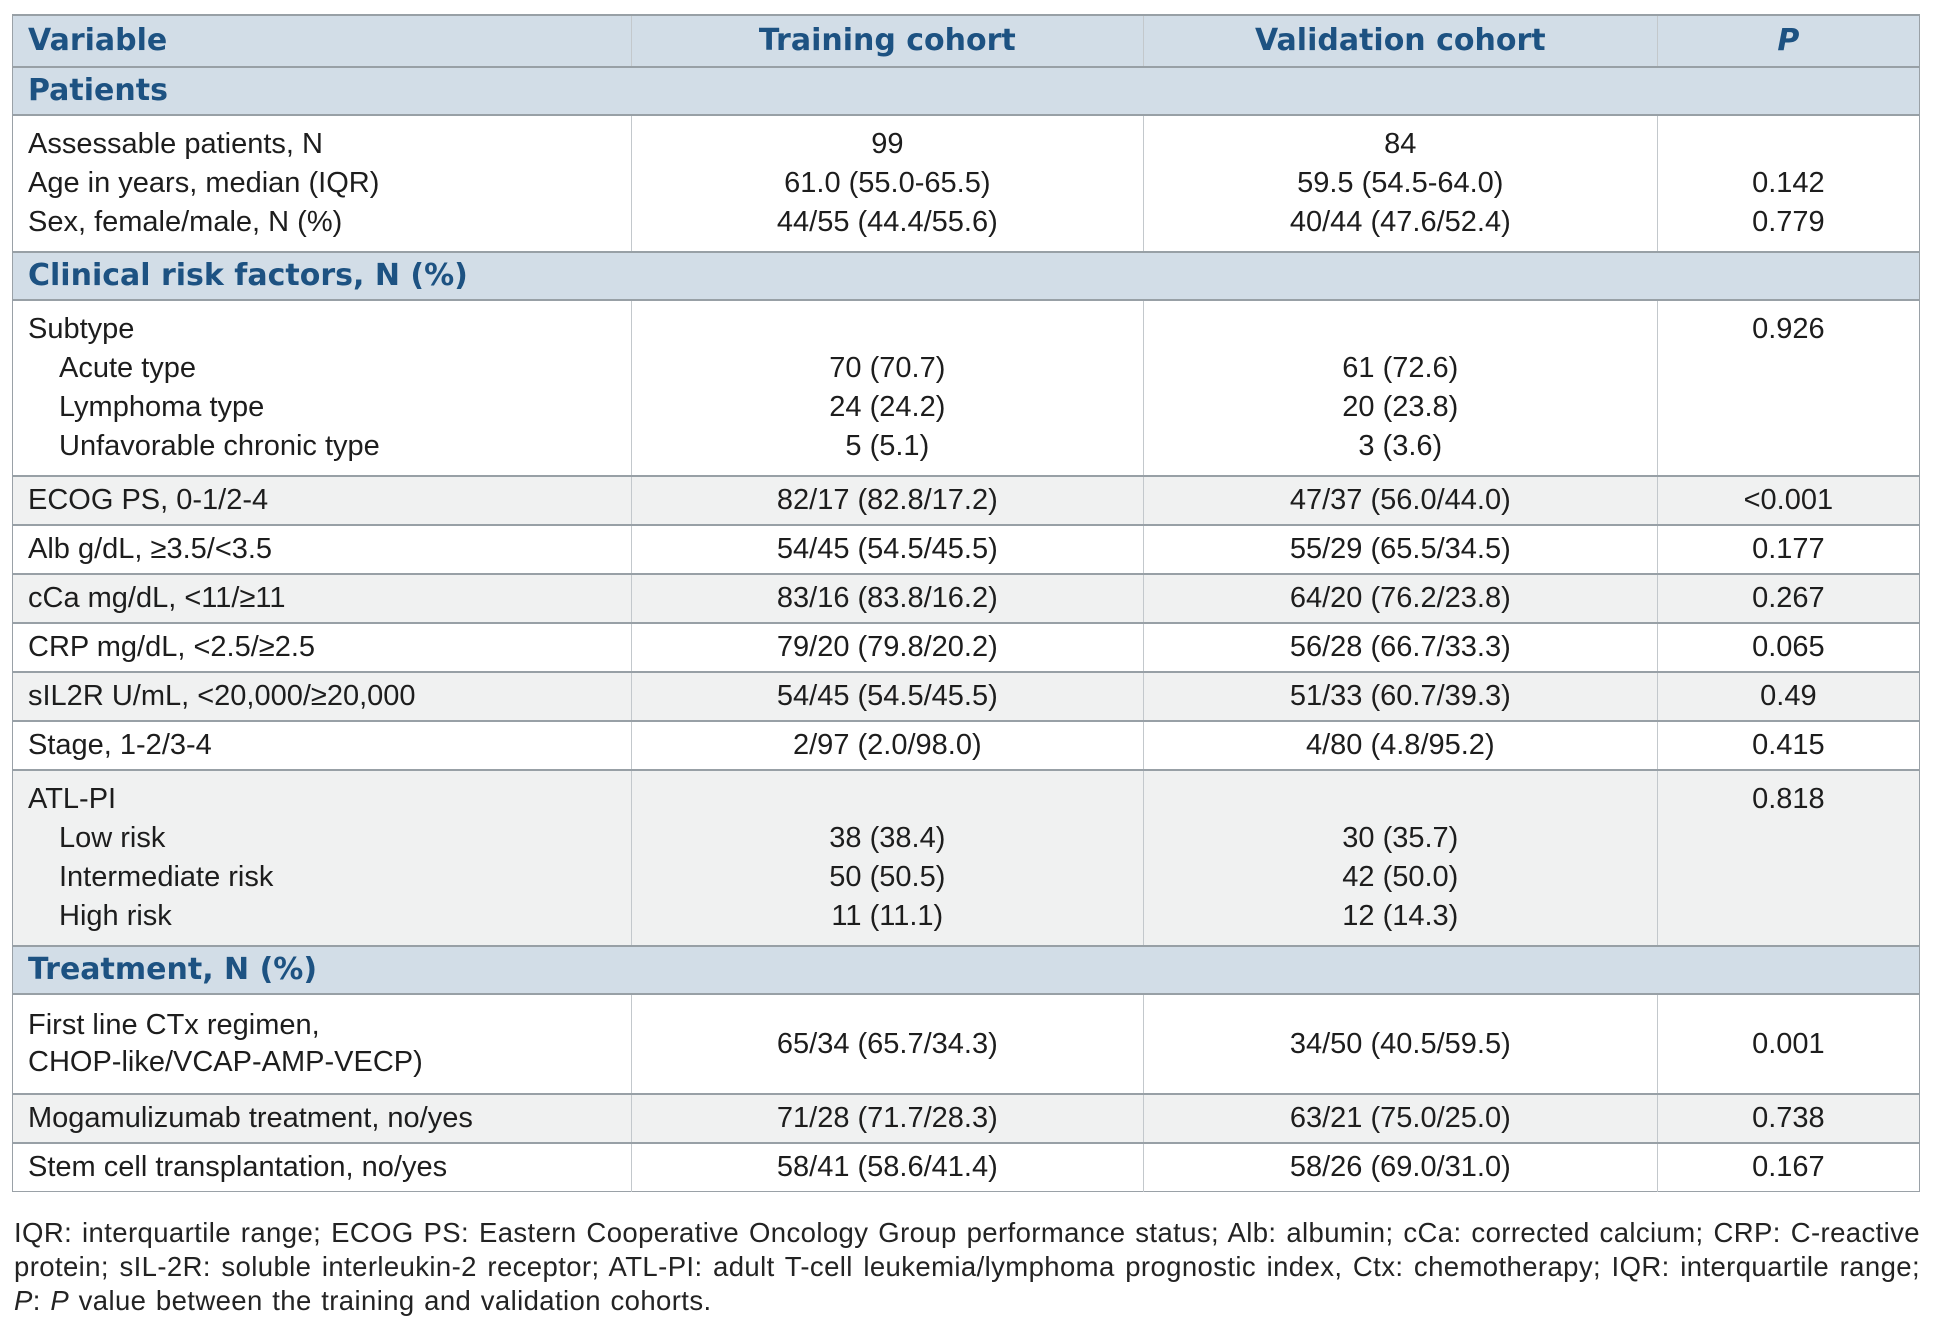 This screenshot has width=1934, height=1328. I want to click on training-value: 61.0 (55.0-65.5), so click(887, 183).